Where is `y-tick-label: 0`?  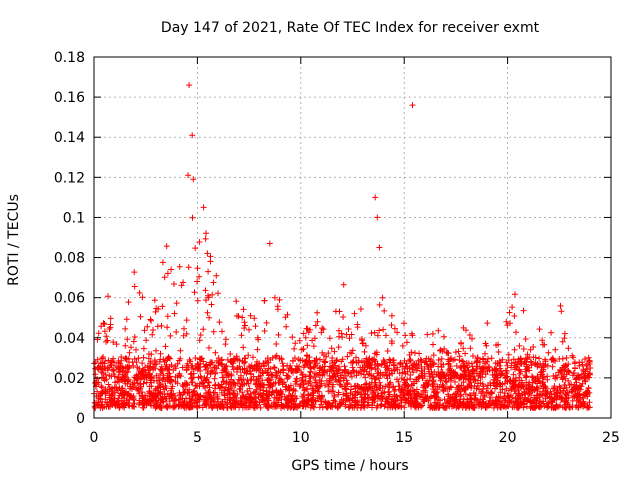 y-tick-label: 0 is located at coordinates (80, 419).